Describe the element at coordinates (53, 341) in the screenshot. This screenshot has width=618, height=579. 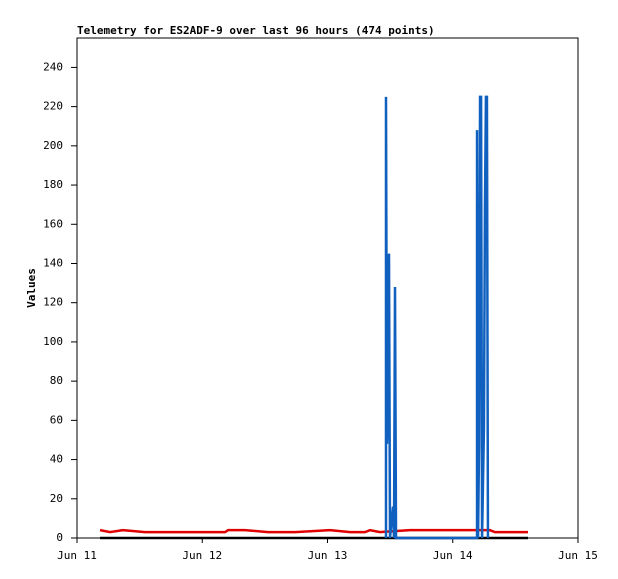
I see `y-tick-label: 100` at that location.